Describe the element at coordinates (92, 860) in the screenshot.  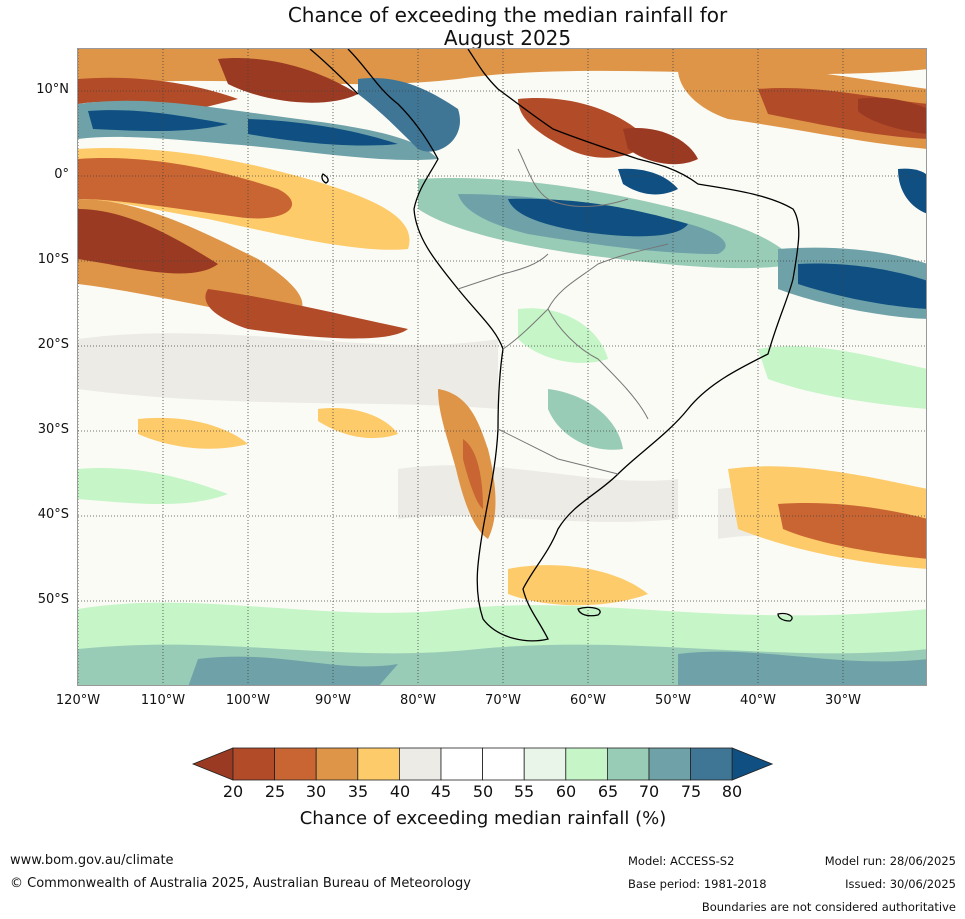
I see `footer-url: www.bom.gov.au/climate` at that location.